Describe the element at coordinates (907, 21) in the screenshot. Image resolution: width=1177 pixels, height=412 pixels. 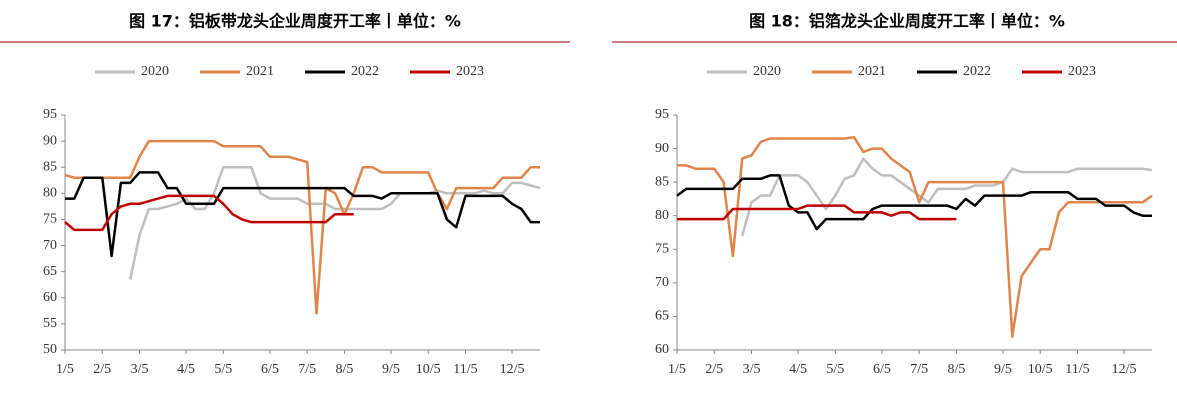
I see `chart-title: 图 18：铝箔龙头企业周度开工率丨单位：%` at that location.